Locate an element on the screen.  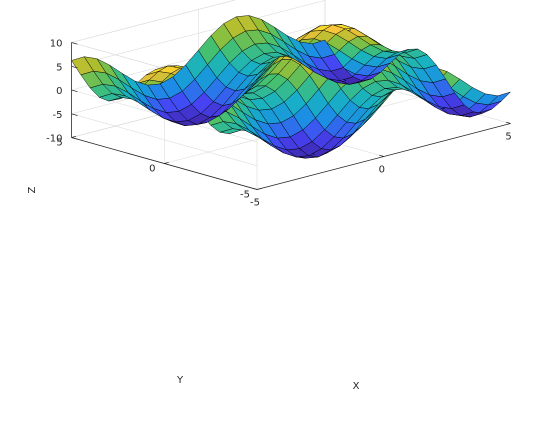
x-axis-label: X is located at coordinates (356, 386).